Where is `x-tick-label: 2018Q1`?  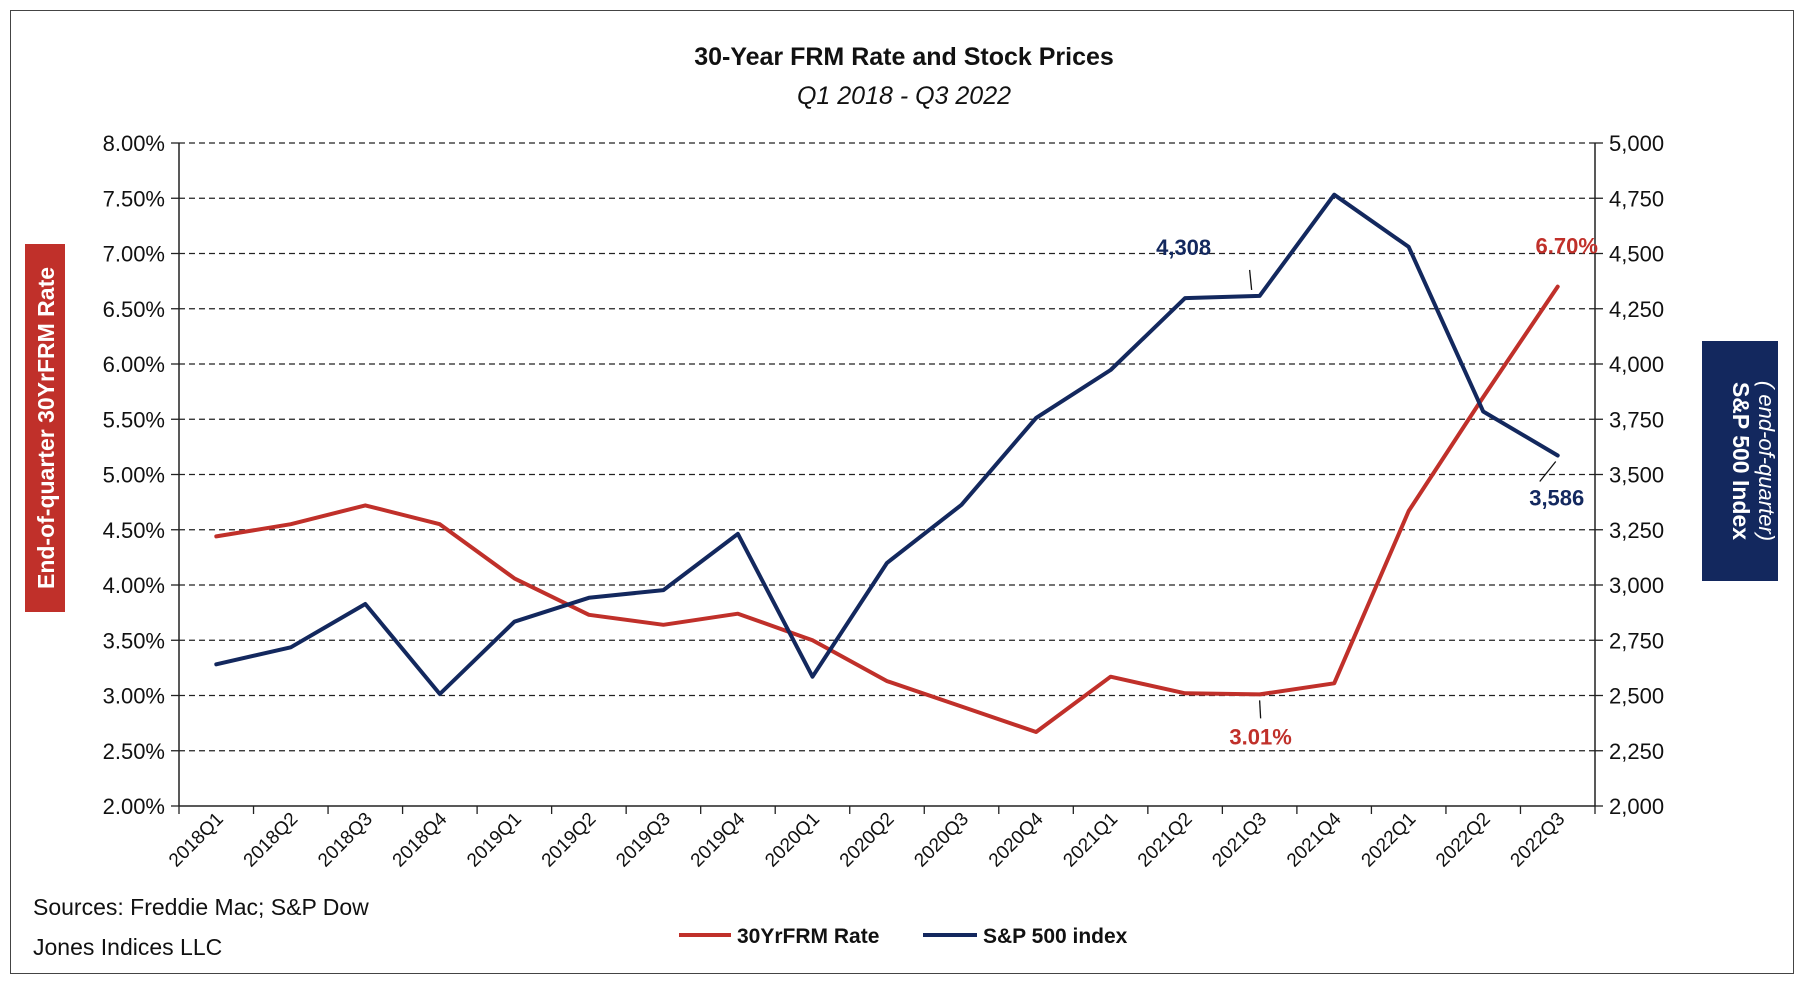 x-tick-label: 2018Q1 is located at coordinates (196, 840).